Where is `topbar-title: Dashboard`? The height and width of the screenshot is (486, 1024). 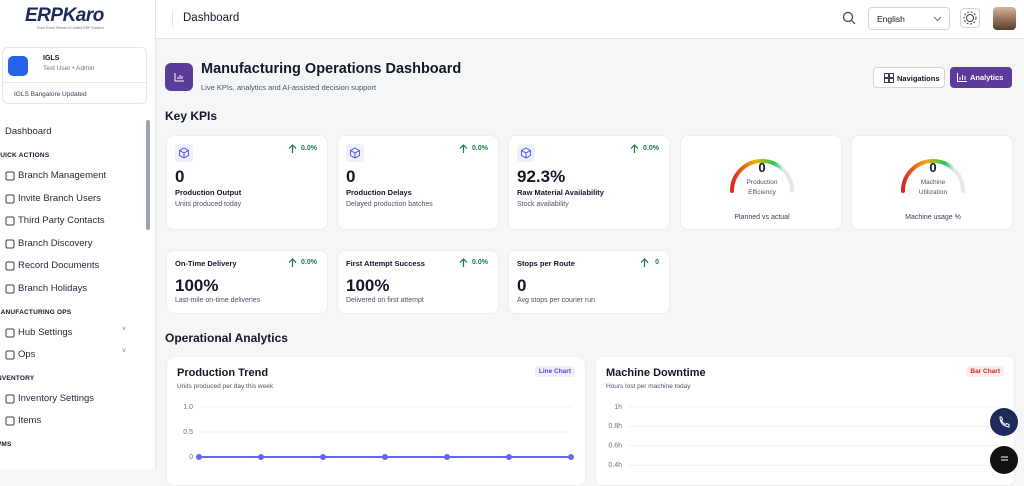 topbar-title: Dashboard is located at coordinates (211, 18).